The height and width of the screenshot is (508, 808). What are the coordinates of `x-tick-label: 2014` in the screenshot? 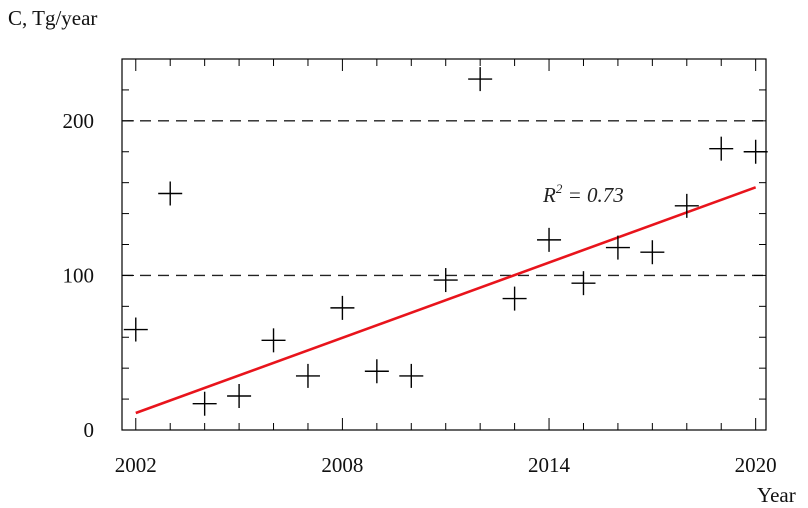 It's located at (549, 465).